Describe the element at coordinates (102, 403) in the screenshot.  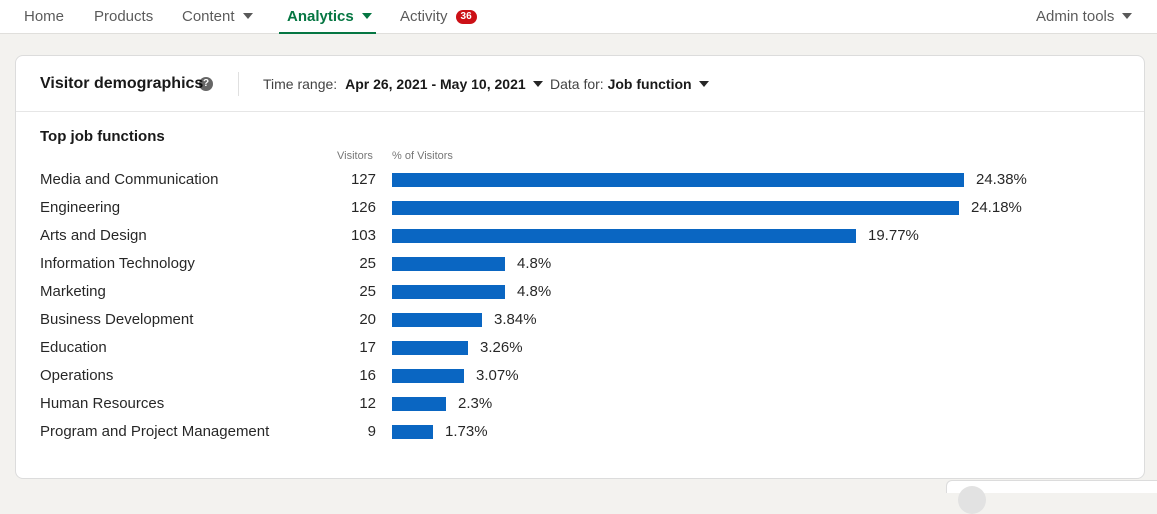
I see `job-function-label: Human Resources` at that location.